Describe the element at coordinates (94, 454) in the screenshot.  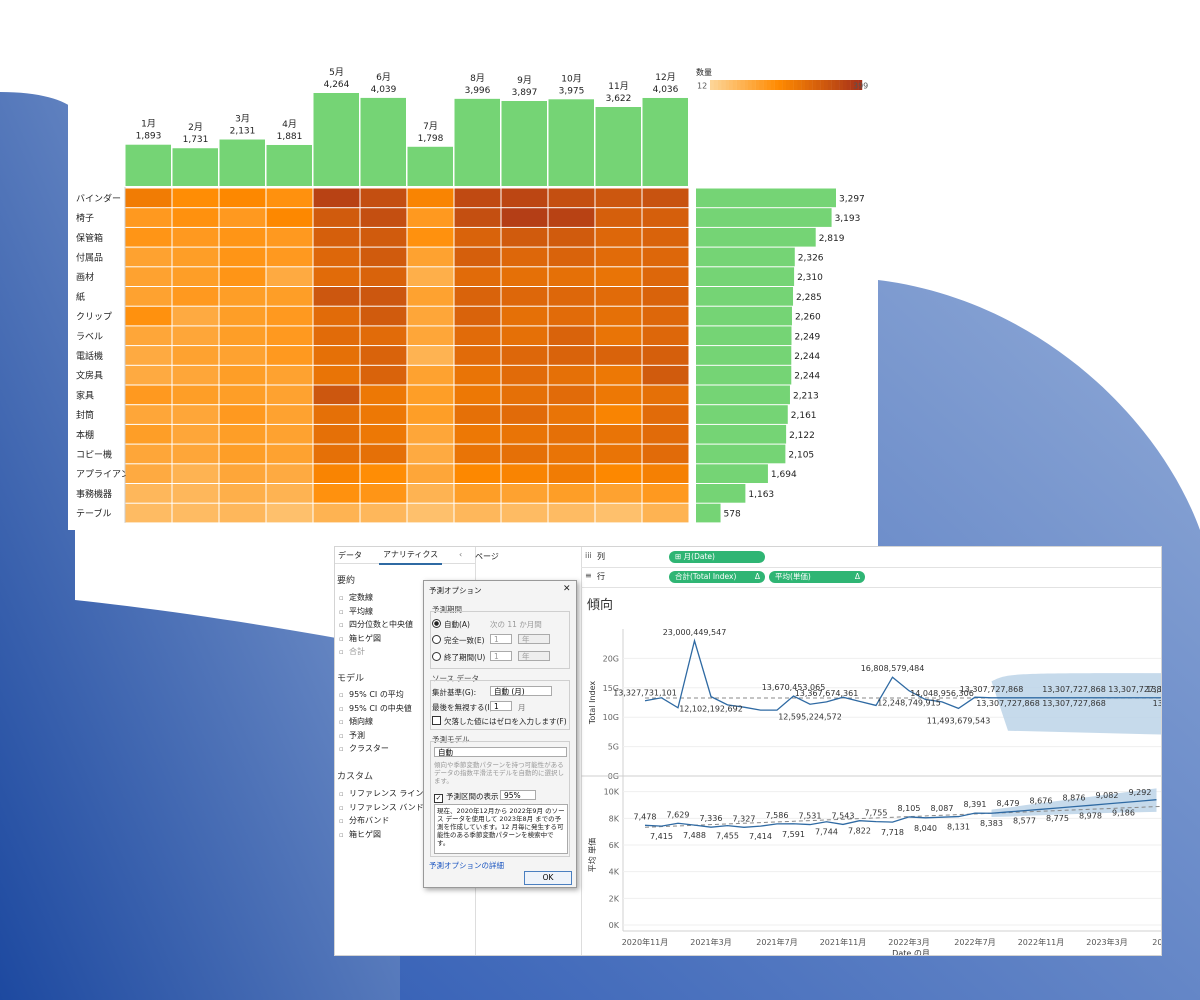
I see `category-label: コピー機` at that location.